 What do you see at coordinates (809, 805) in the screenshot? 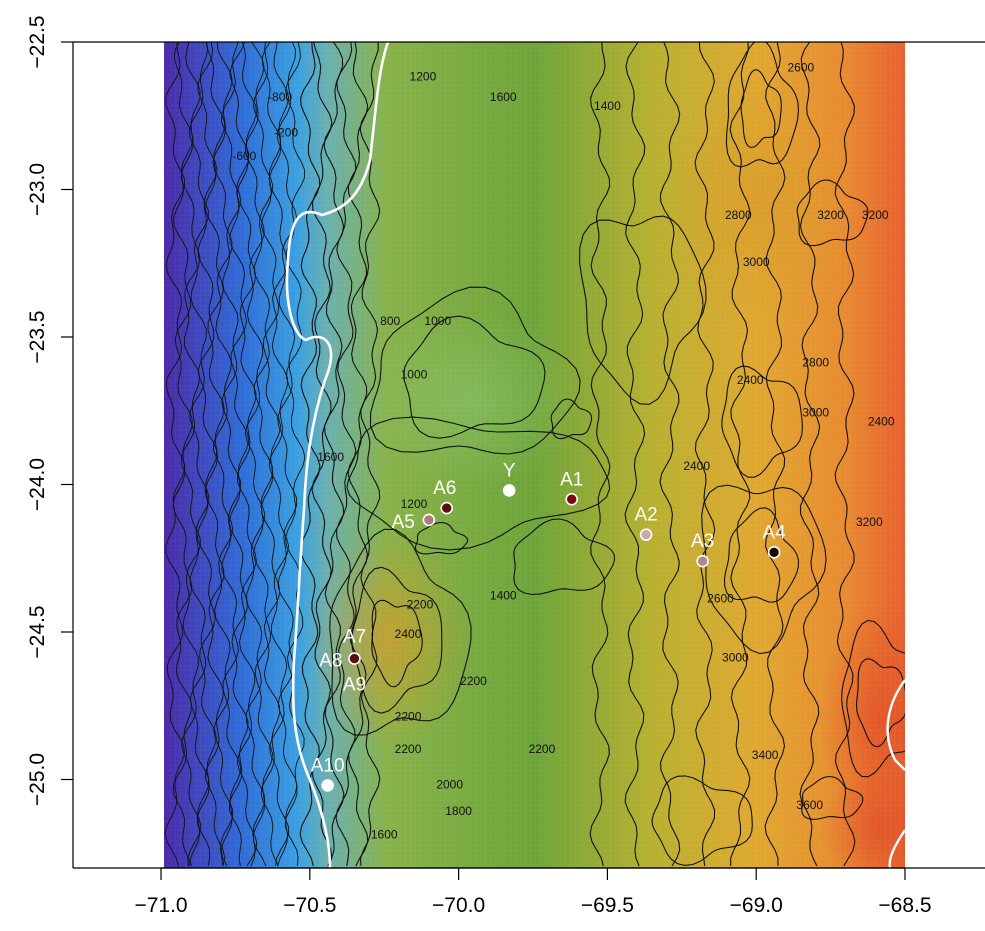
I see `contour-label: 3600` at bounding box center [809, 805].